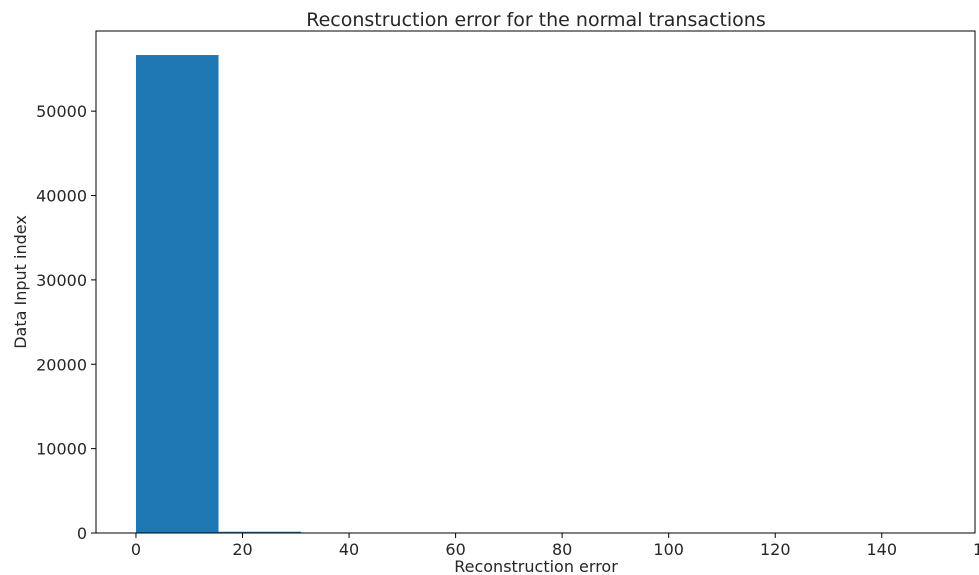  I want to click on y-tick-label: 20000, so click(61, 364).